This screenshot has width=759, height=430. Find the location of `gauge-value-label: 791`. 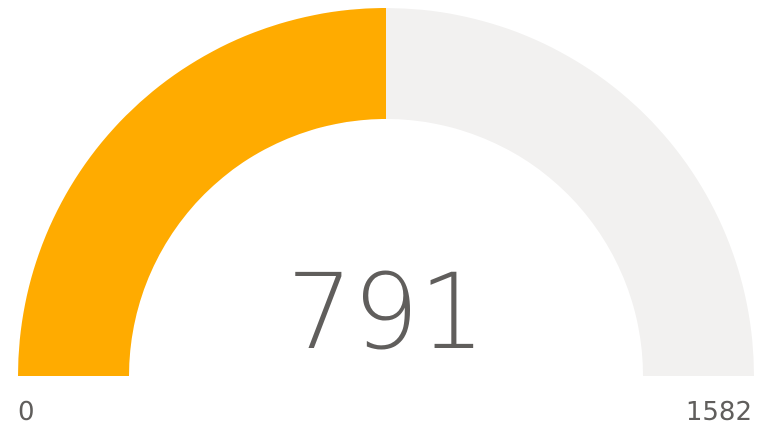

gauge-value-label: 791 is located at coordinates (386, 312).